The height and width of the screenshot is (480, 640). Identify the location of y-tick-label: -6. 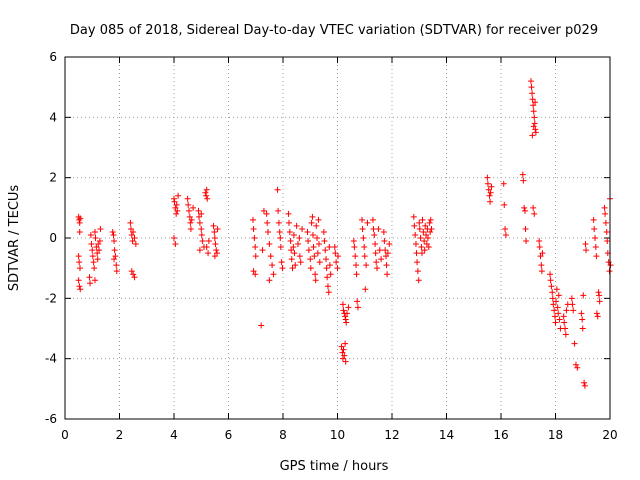
(51, 419).